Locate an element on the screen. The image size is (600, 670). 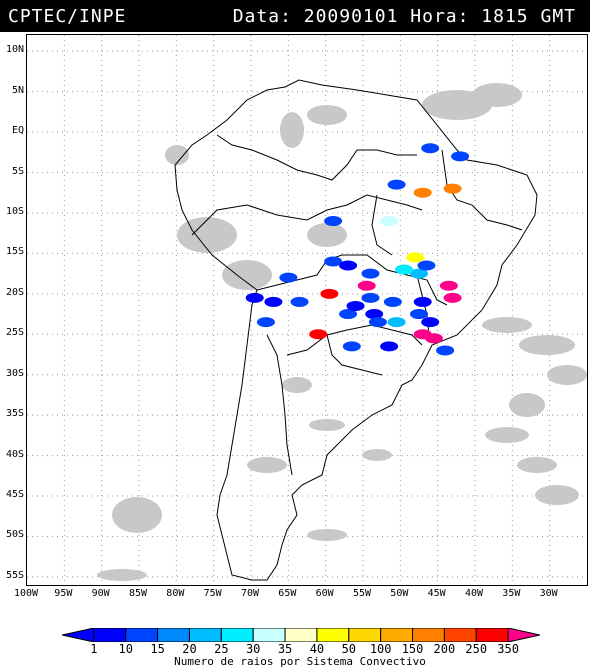
latitude-label: 30S is located at coordinates (14, 373).